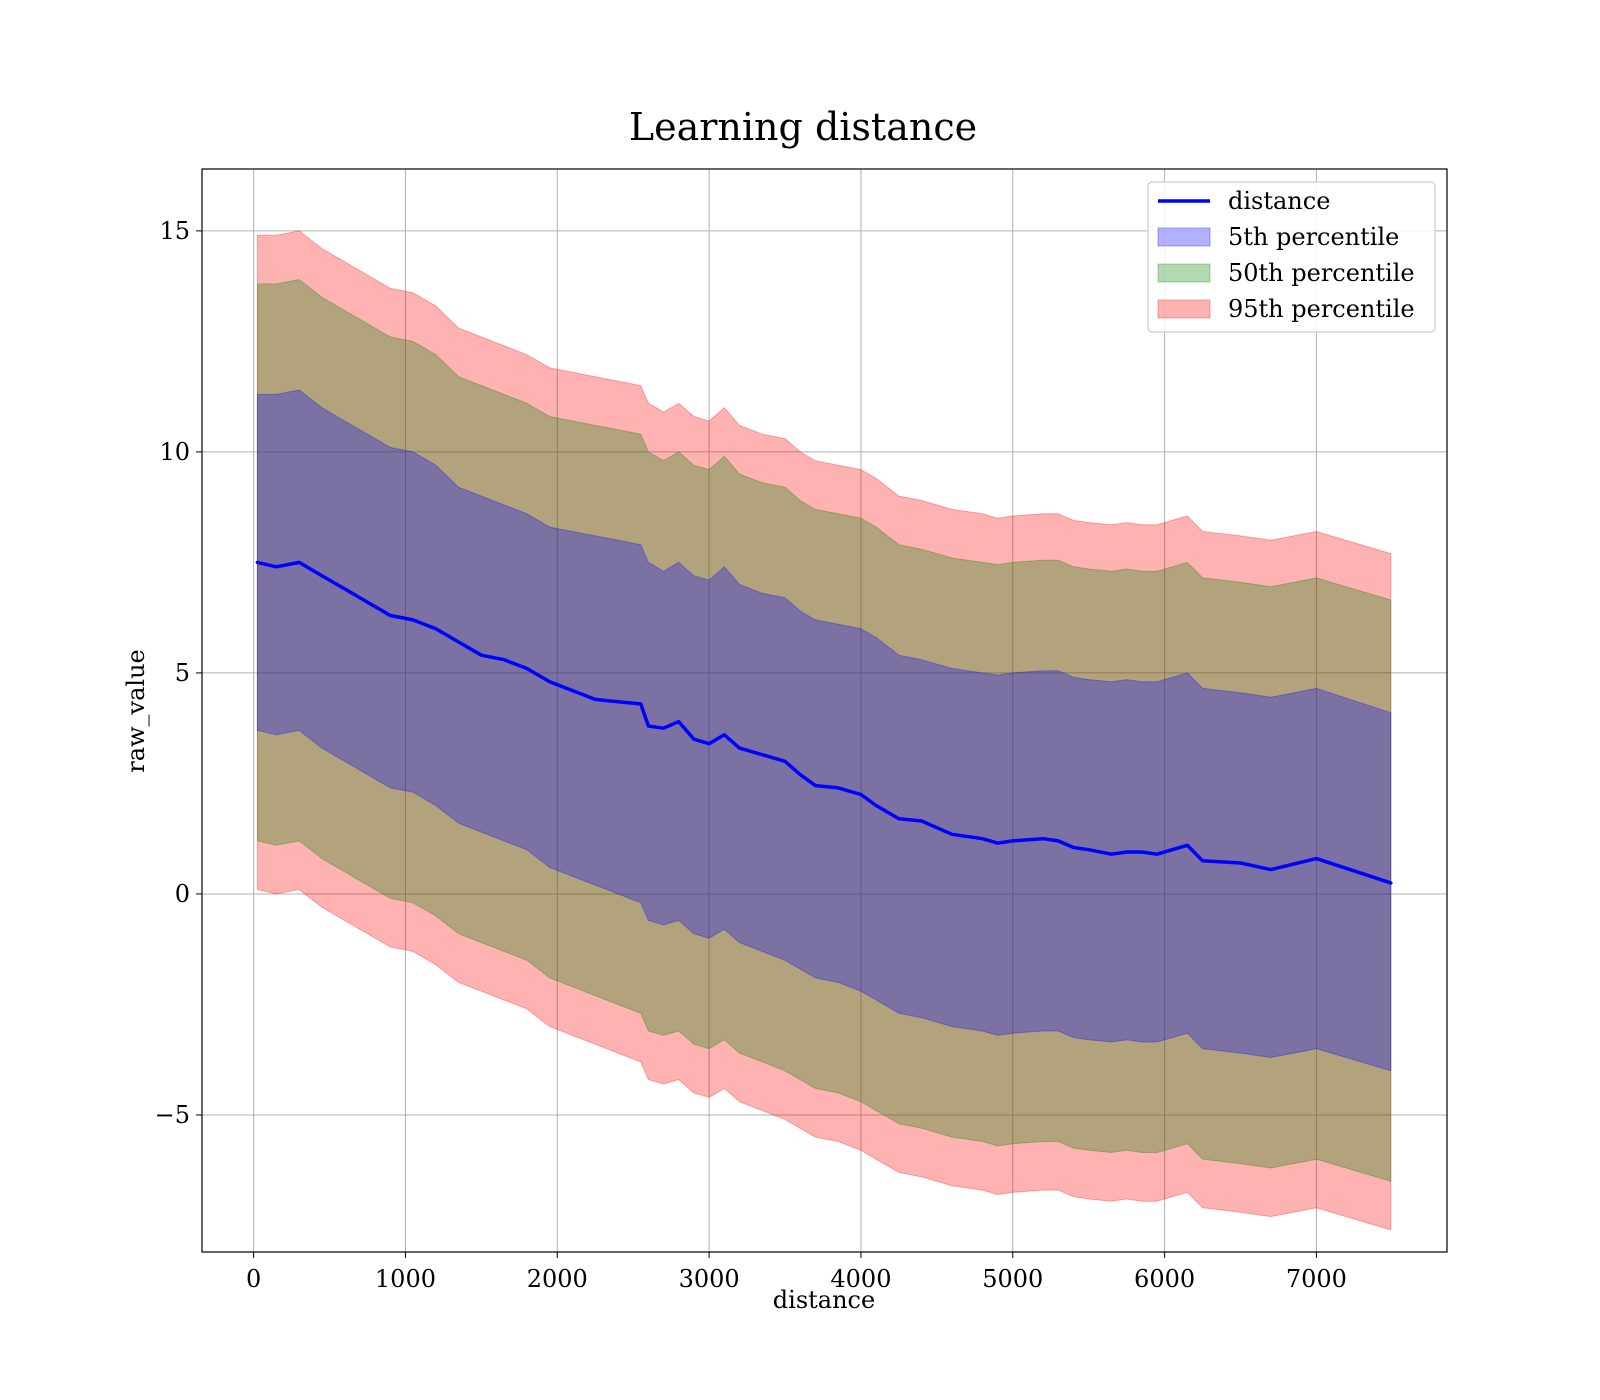 Image resolution: width=1600 pixels, height=1400 pixels. I want to click on legend-label-95th: 95th percentile, so click(1321, 309).